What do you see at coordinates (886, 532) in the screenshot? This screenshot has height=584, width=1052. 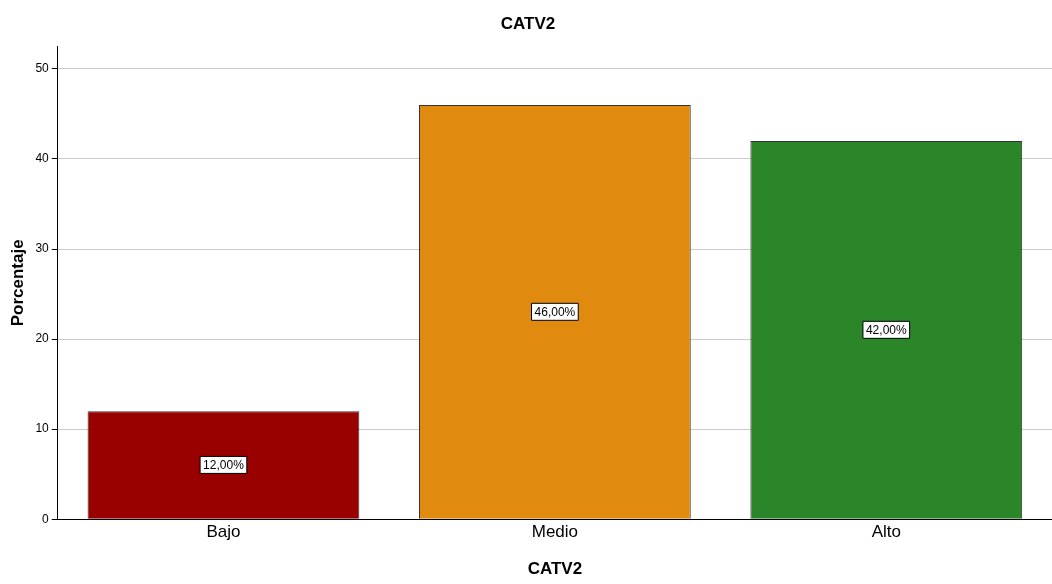 I see `x-tick-label: Alto` at bounding box center [886, 532].